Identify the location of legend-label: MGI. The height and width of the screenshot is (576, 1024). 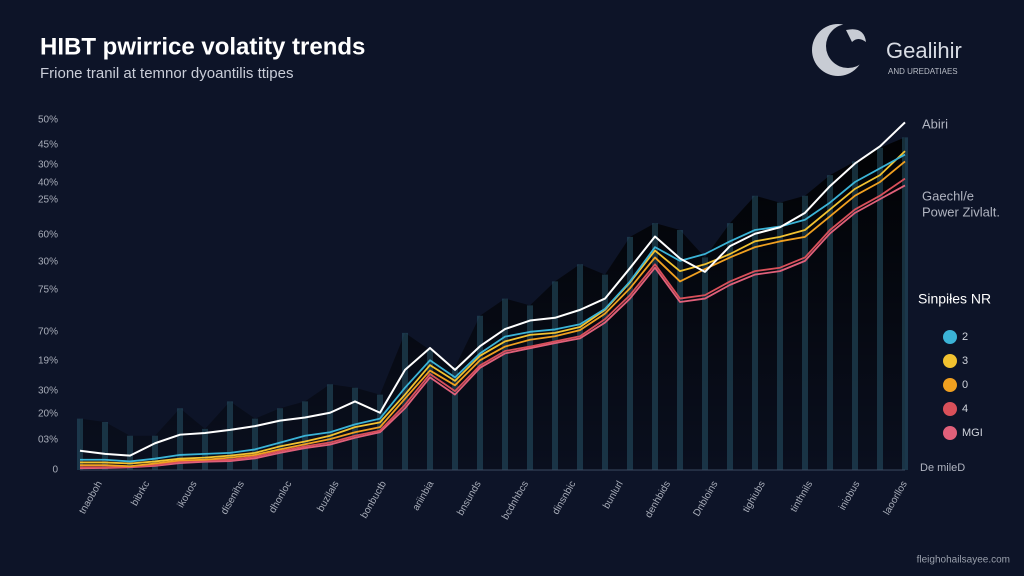
(972, 433).